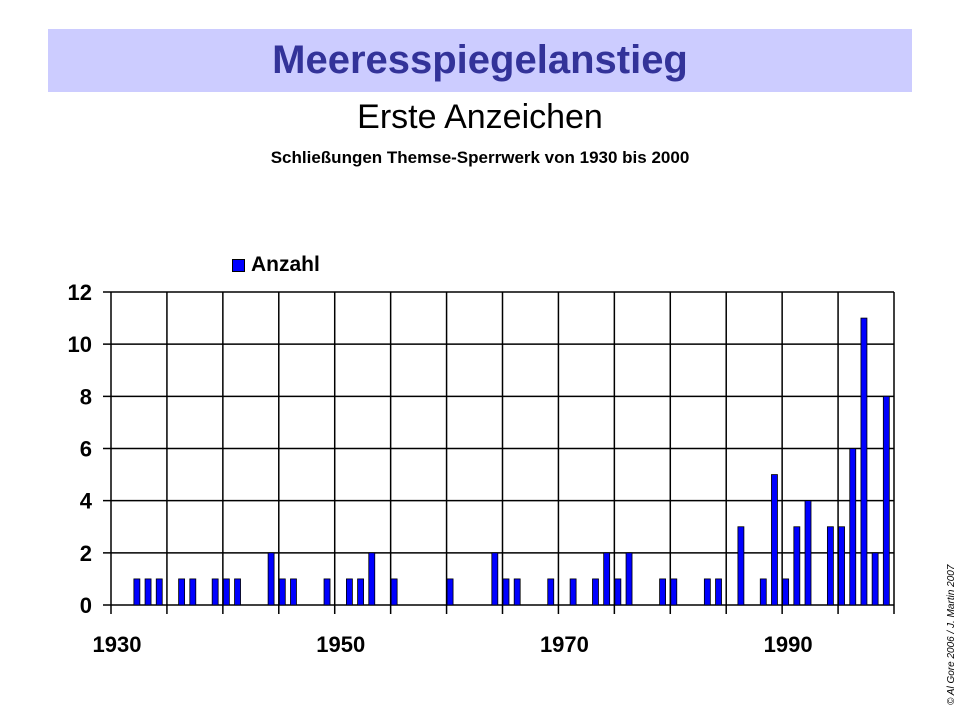  I want to click on x-tick-label: 1930, so click(117, 644).